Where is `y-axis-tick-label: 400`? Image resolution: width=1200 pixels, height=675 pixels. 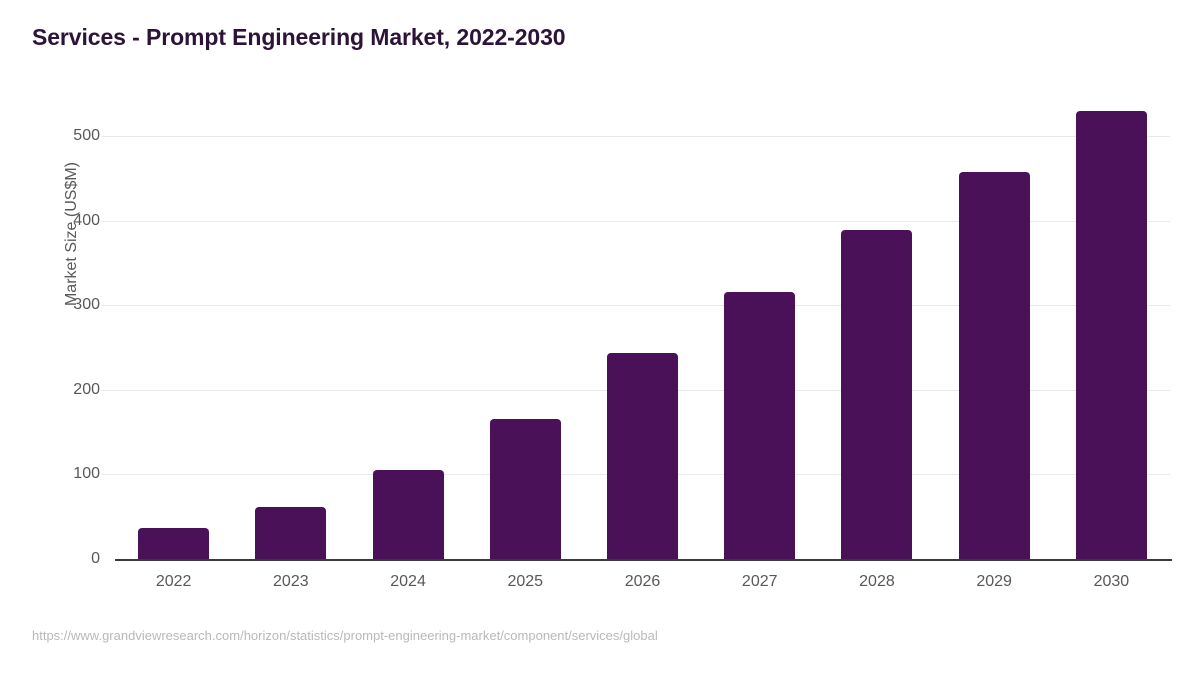
y-axis-tick-label: 400 is located at coordinates (86, 220).